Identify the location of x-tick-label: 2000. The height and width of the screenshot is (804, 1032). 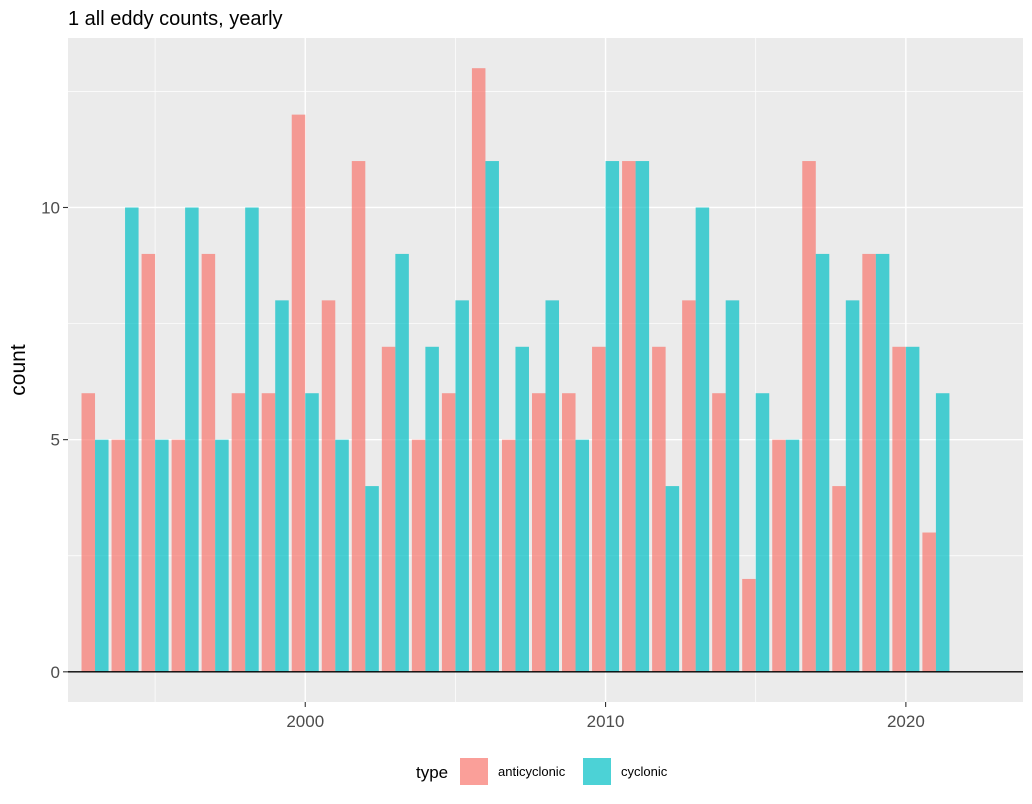
(305, 721).